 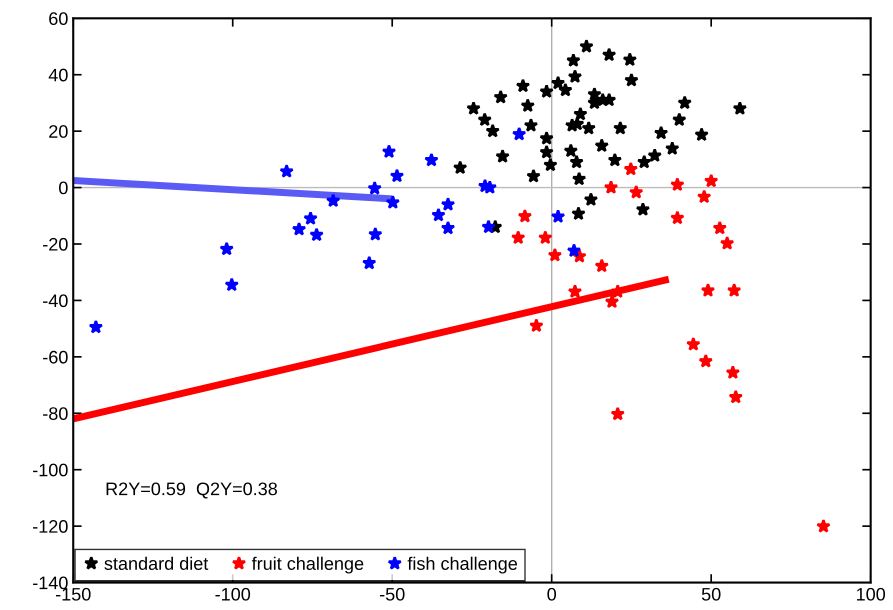 I want to click on y-tick-label: -80, so click(x=55, y=413).